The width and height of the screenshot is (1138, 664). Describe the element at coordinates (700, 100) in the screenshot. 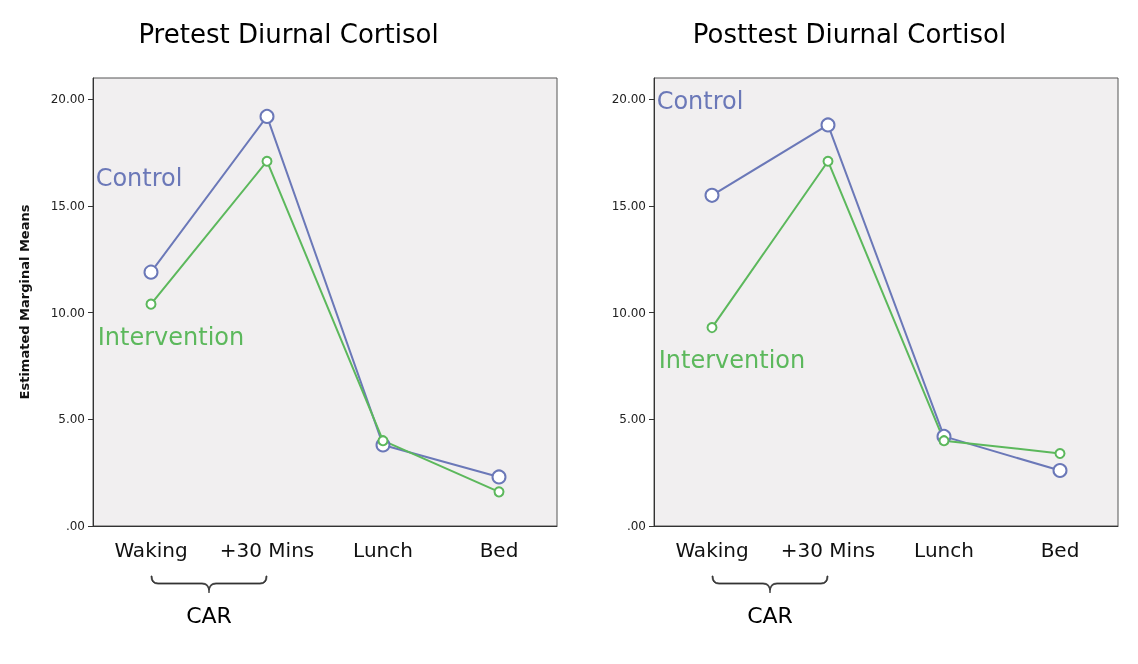

I see `text: Control` at that location.